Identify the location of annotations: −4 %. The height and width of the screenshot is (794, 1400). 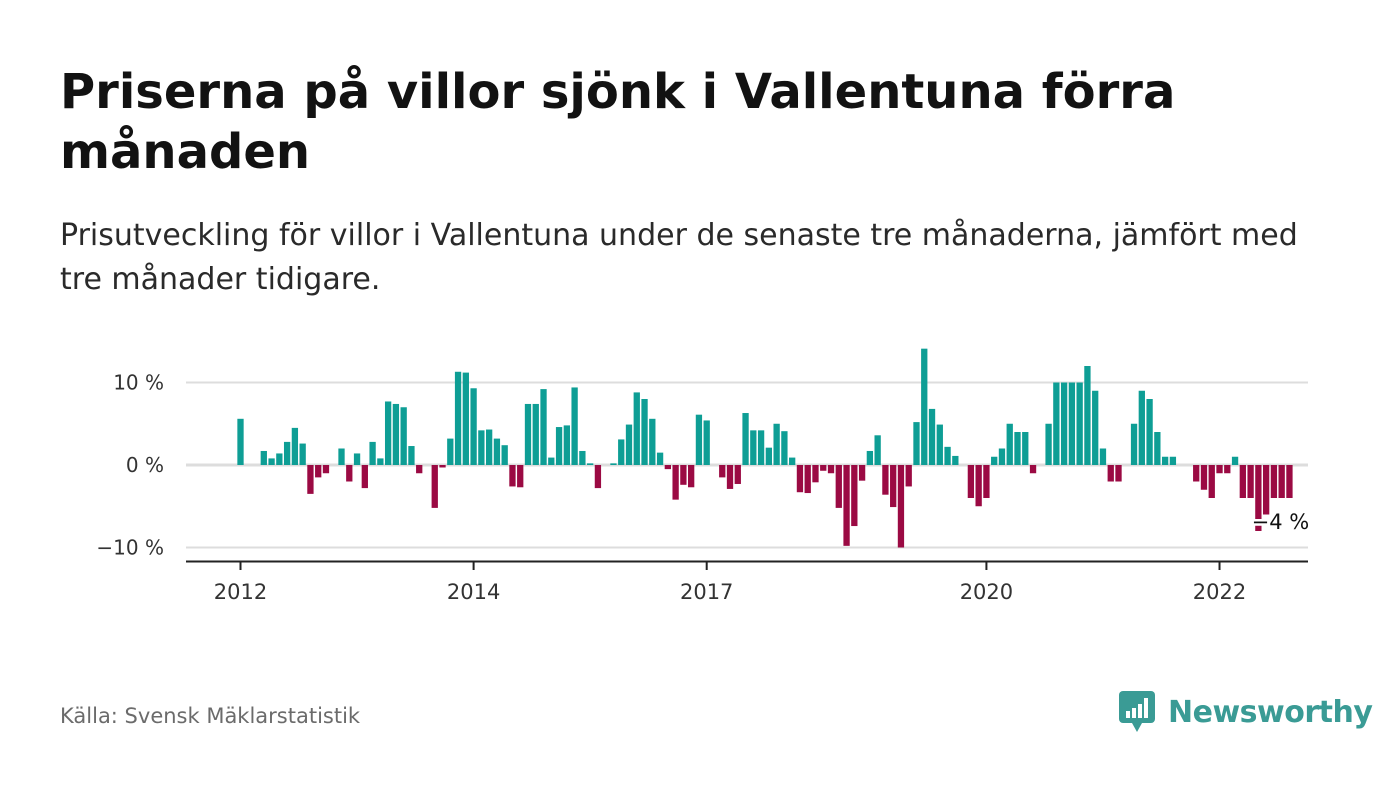
(1280, 522).